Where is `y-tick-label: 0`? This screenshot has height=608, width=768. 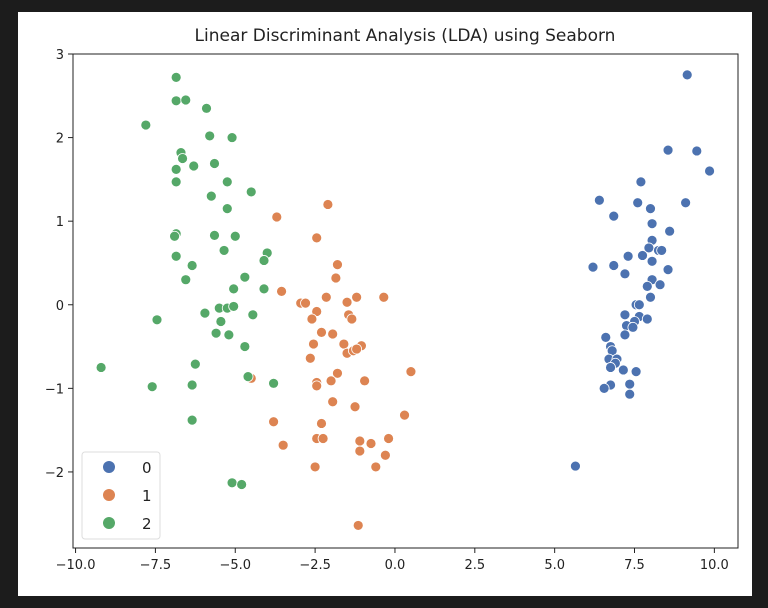 y-tick-label: 0 is located at coordinates (60, 306).